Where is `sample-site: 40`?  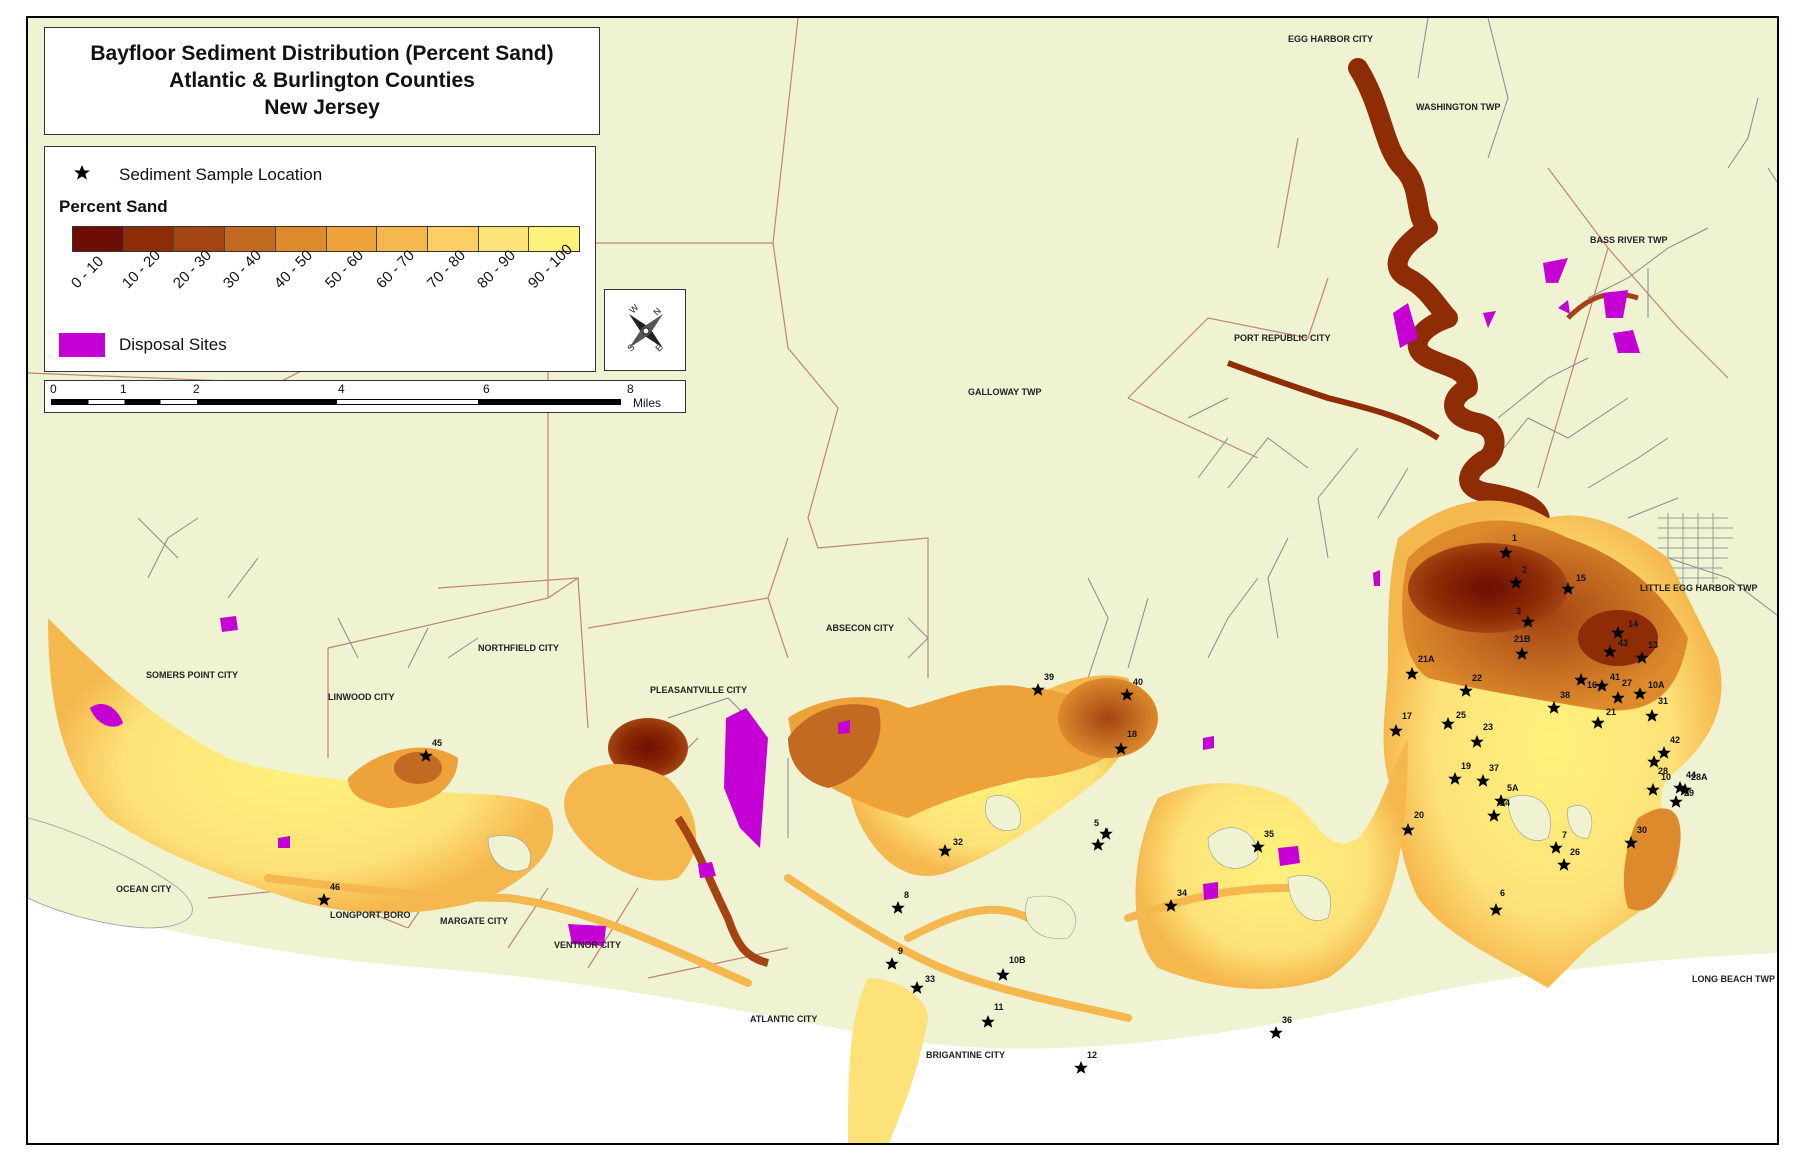 sample-site: 40 is located at coordinates (1131, 689).